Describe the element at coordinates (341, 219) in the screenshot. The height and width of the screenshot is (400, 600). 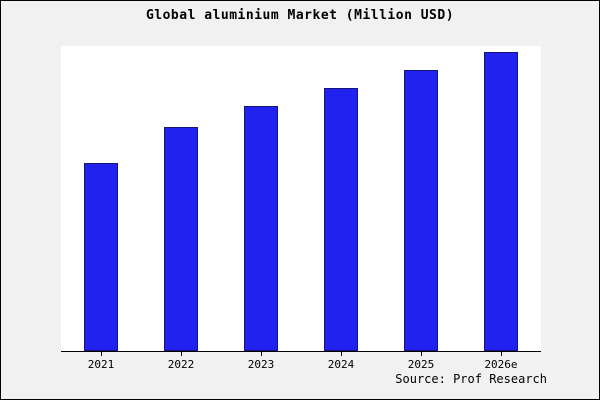
I see `bar-2024` at that location.